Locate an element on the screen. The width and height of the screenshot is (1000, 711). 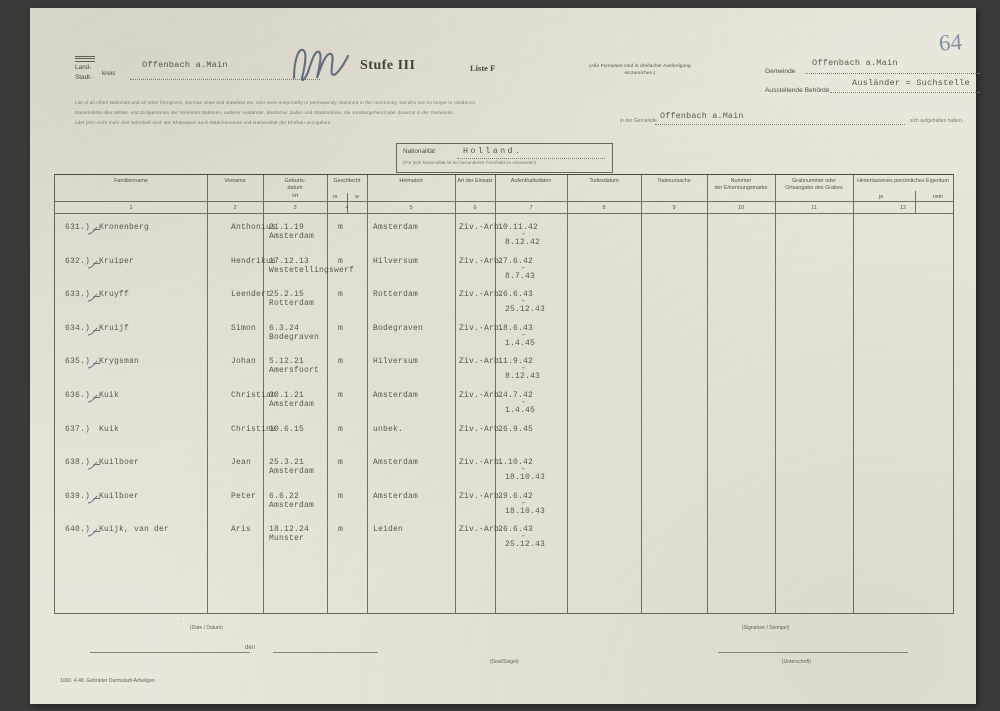
property-nein-label: nein is located at coordinates (938, 197).